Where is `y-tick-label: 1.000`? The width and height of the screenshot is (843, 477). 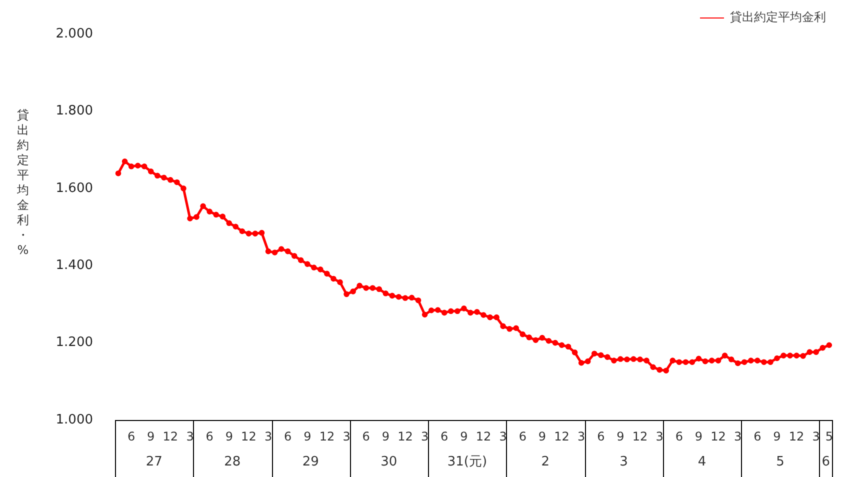
y-tick-label: 1.000 is located at coordinates (74, 420).